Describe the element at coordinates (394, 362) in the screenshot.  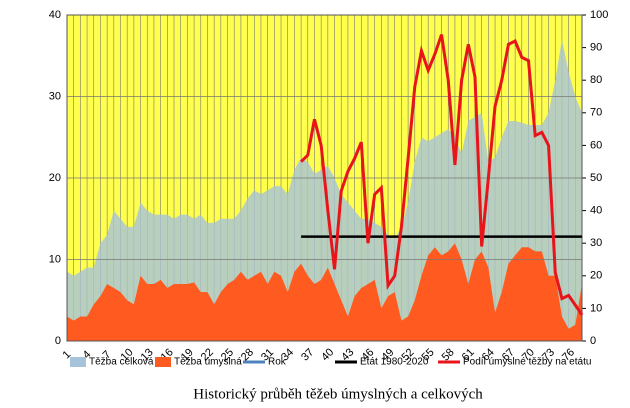
I see `legend-label: Etát 1980-2020` at that location.